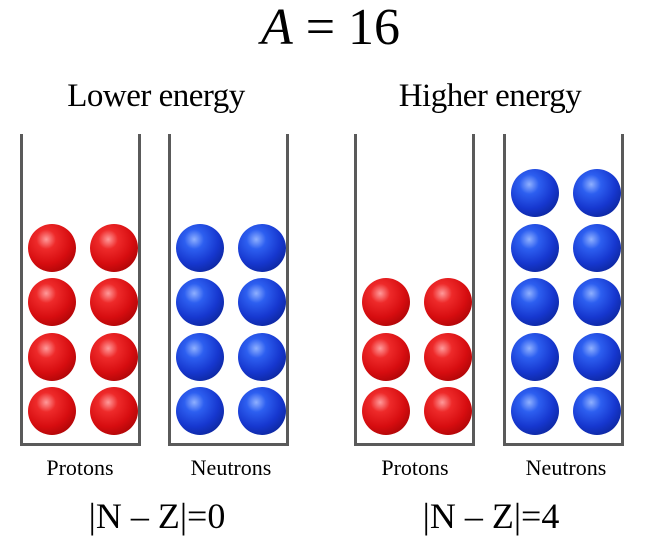  Describe the element at coordinates (490, 96) in the screenshot. I see `higher-energy-label: Higher energy` at that location.